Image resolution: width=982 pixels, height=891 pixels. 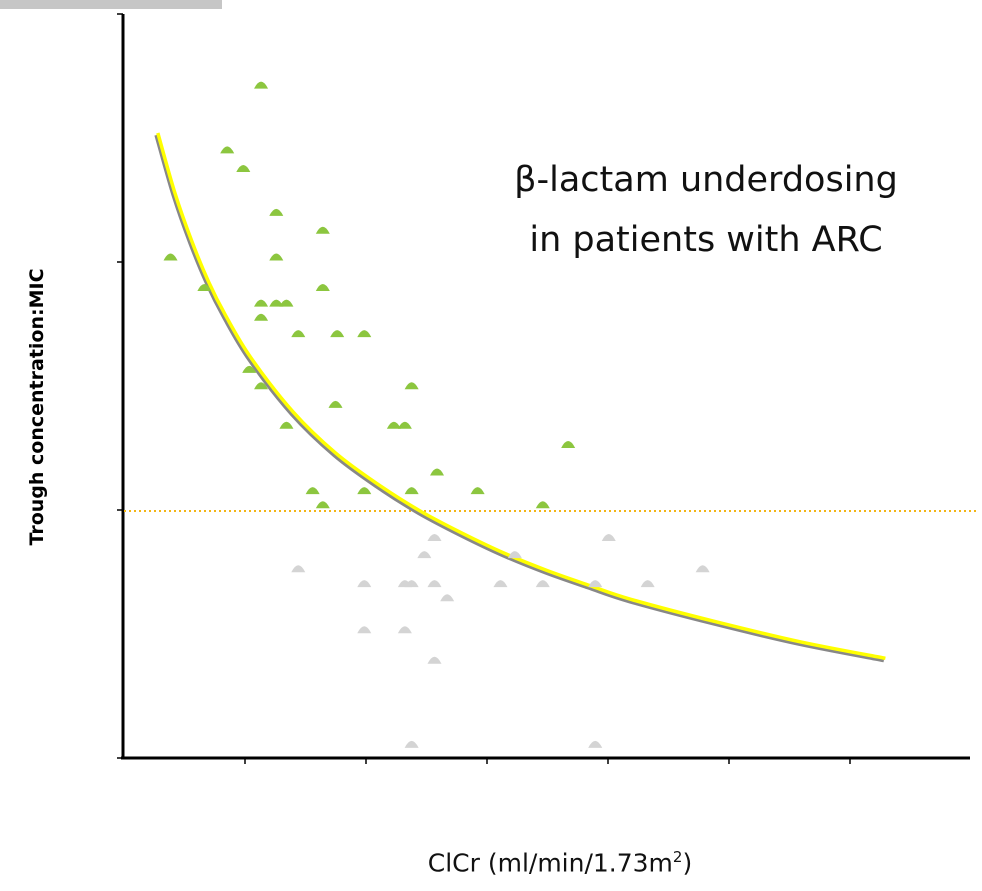 What do you see at coordinates (37, 406) in the screenshot?
I see `y-axis-label: Trough concentration:MIC` at bounding box center [37, 406].